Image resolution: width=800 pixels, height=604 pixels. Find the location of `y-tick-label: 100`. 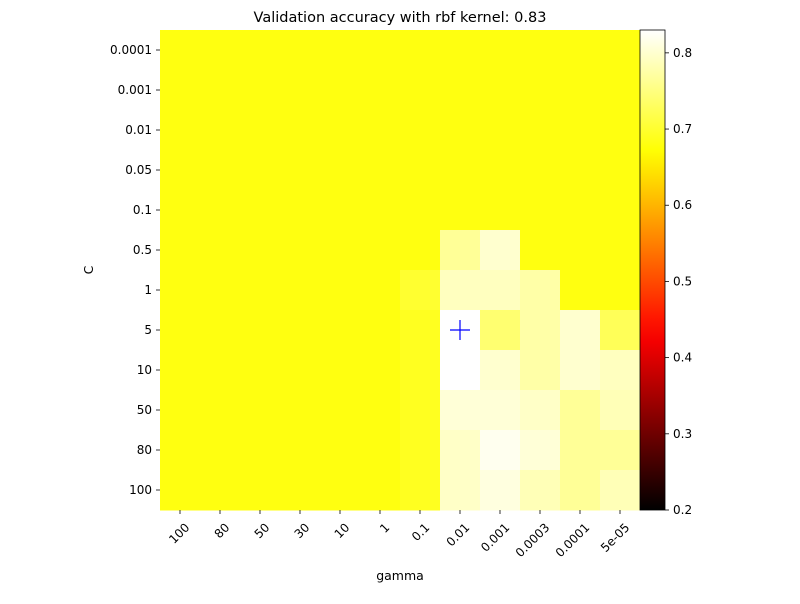

y-tick-label: 100 is located at coordinates (140, 490).